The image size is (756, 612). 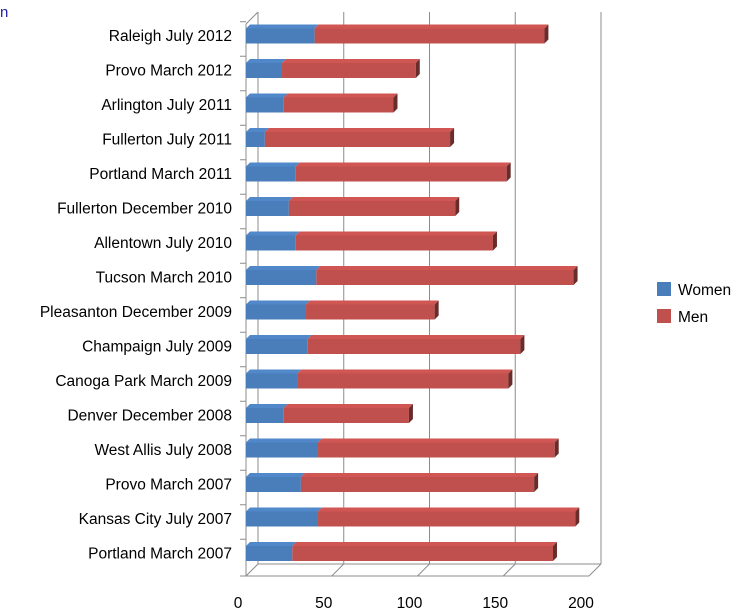 What do you see at coordinates (324, 603) in the screenshot?
I see `x-tick-label: 50` at bounding box center [324, 603].